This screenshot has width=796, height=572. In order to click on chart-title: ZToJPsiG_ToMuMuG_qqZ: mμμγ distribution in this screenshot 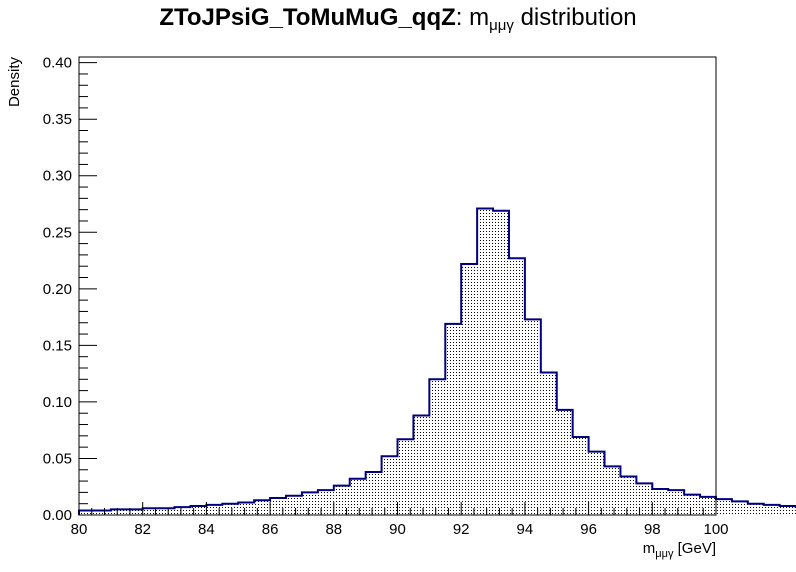, I will do `click(398, 19)`.